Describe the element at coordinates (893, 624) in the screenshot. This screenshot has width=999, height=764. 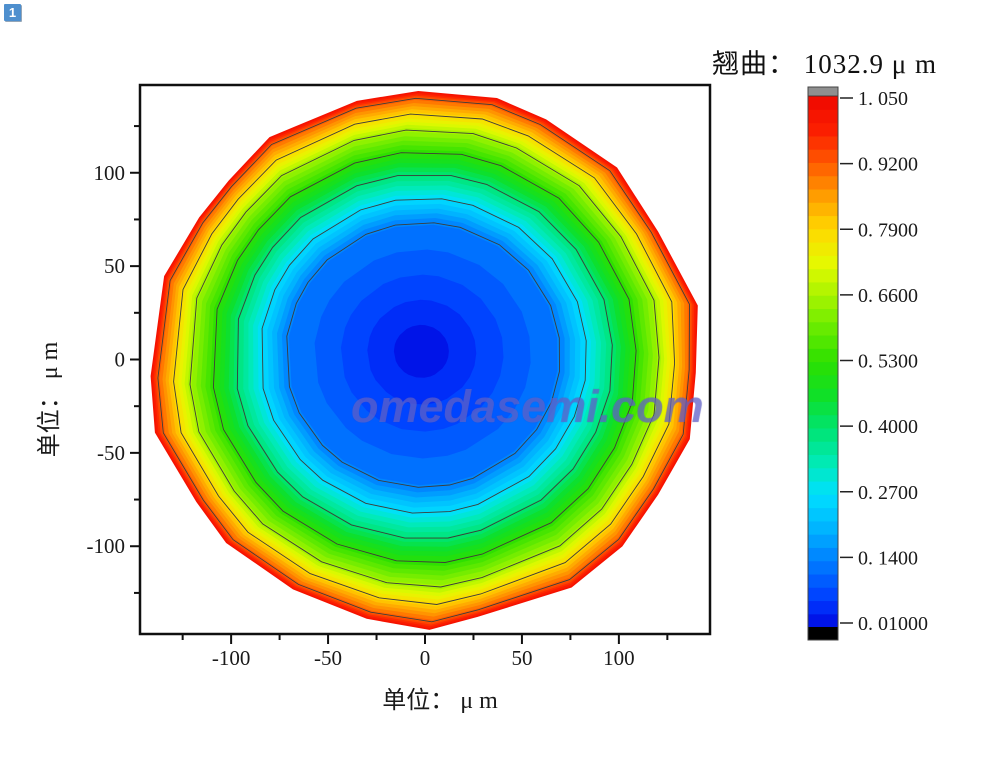
I see `colorbar-tick-label: 0. 01000` at that location.